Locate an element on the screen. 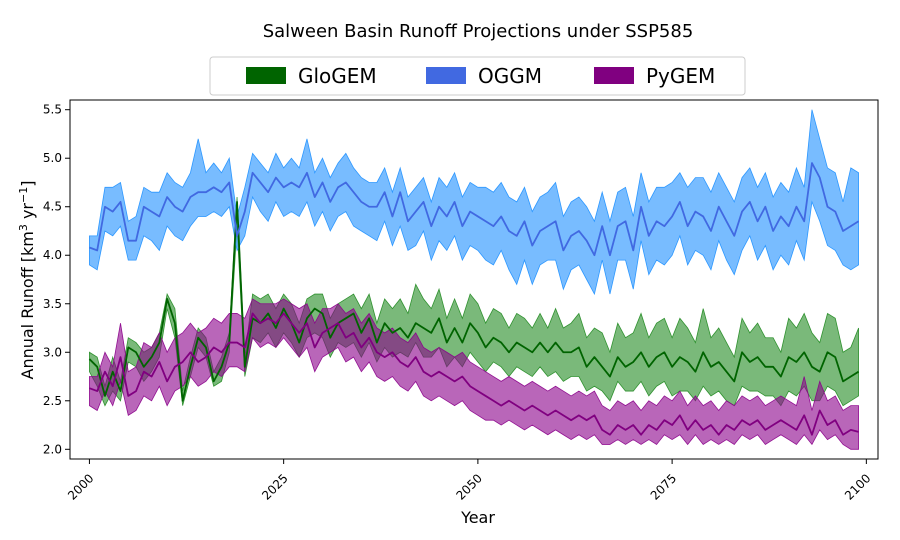 The height and width of the screenshot is (540, 900). y-tick-label-4.5: 4.5 is located at coordinates (52, 207).